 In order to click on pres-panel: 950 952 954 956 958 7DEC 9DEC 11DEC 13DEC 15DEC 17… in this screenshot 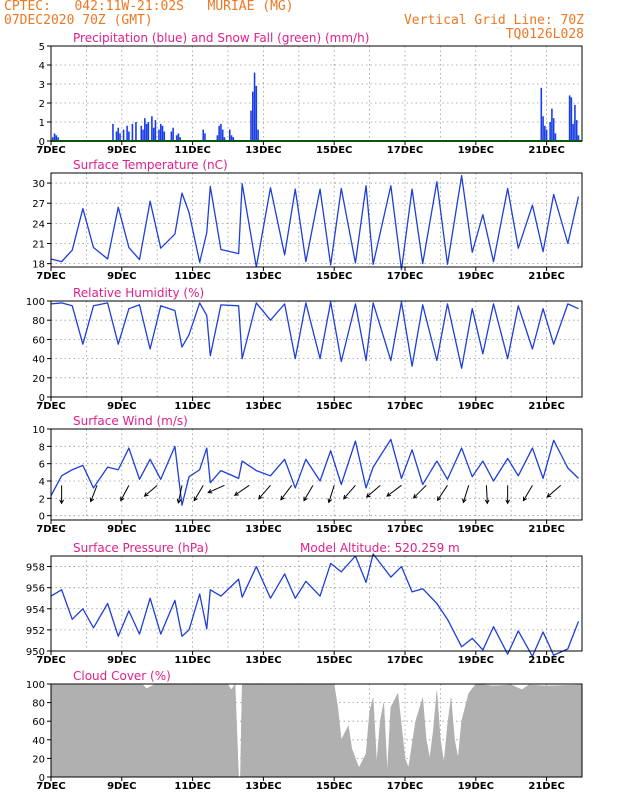, I will do `click(304, 603)`.